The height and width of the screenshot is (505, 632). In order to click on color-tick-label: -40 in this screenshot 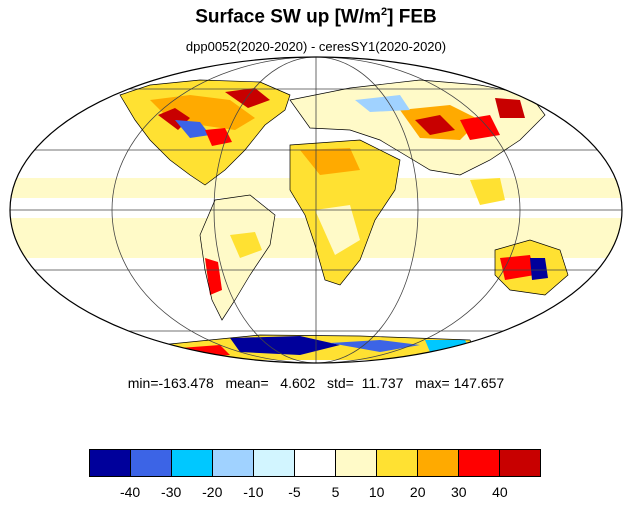, I will do `click(130, 492)`.